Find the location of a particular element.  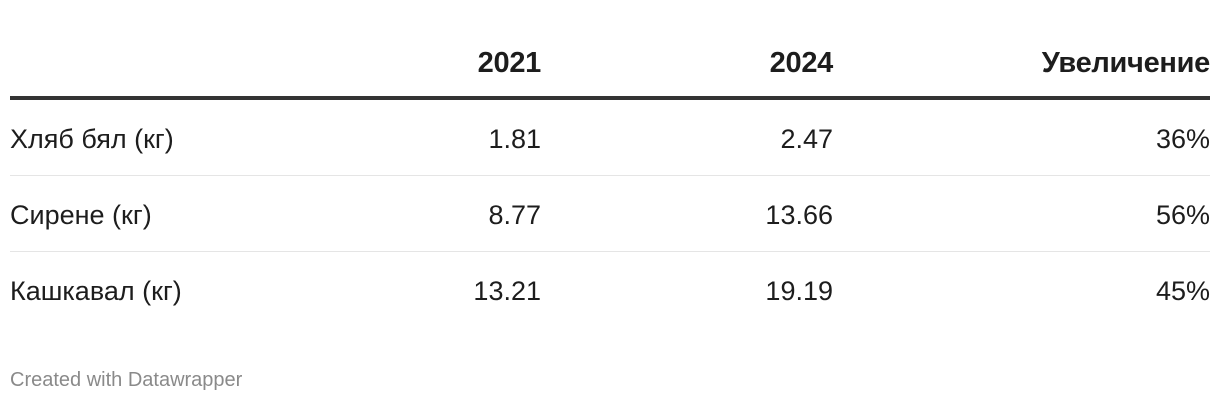

header-increase: Увеличение is located at coordinates (1126, 63).